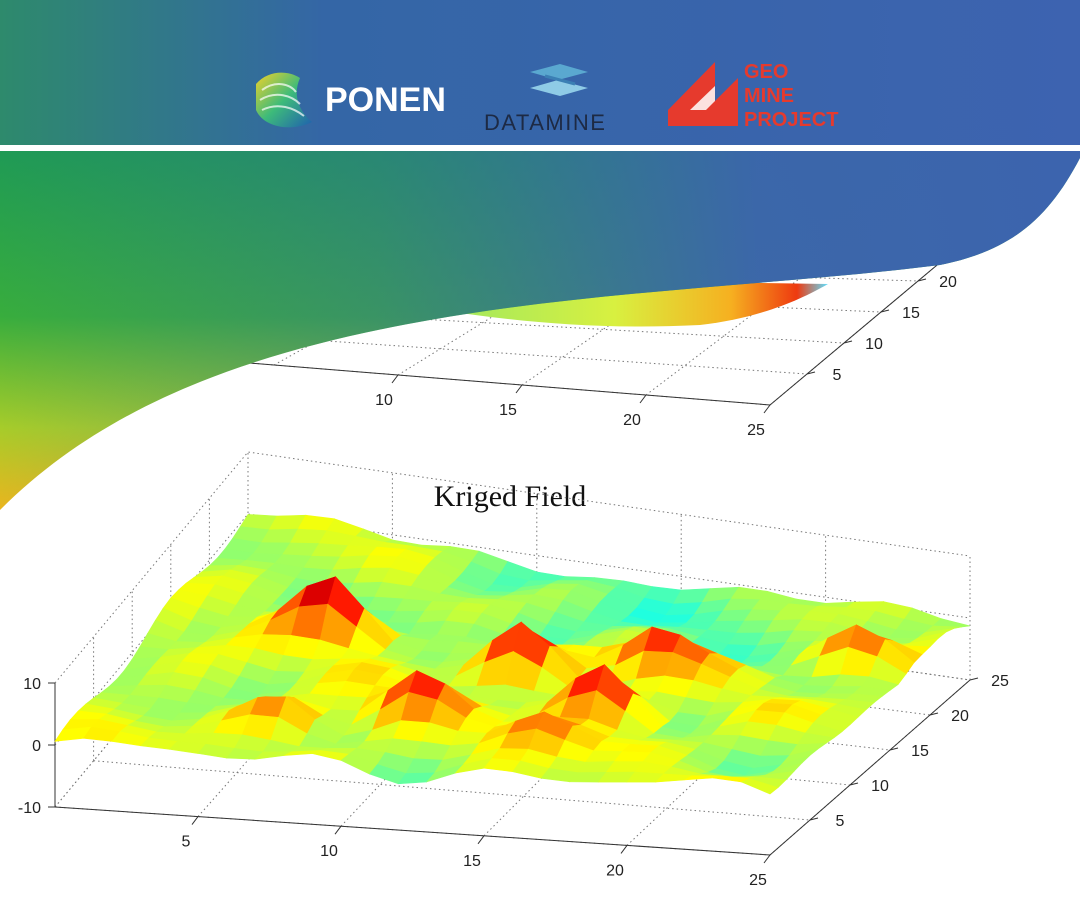 This screenshot has height=921, width=1080. I want to click on z-tick-label: 0, so click(36, 746).